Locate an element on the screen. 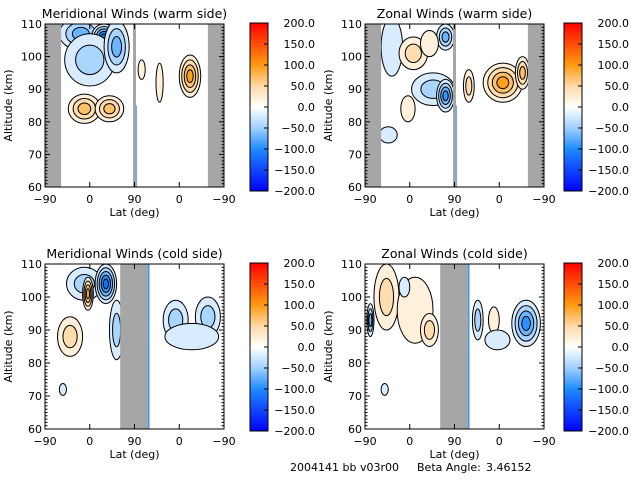 This screenshot has width=640, height=480. chart-title: Zonal Winds (cold side) is located at coordinates (454, 253).